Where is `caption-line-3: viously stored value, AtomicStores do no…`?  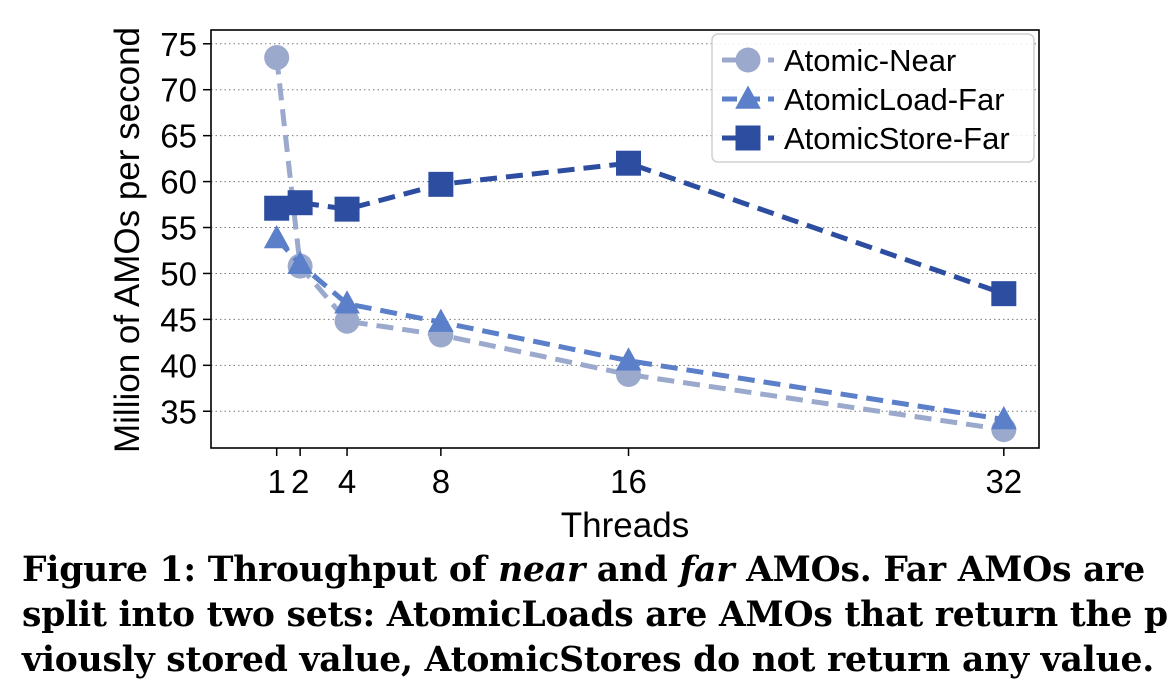 caption-line-3: viously stored value, AtomicStores do no… is located at coordinates (588, 660).